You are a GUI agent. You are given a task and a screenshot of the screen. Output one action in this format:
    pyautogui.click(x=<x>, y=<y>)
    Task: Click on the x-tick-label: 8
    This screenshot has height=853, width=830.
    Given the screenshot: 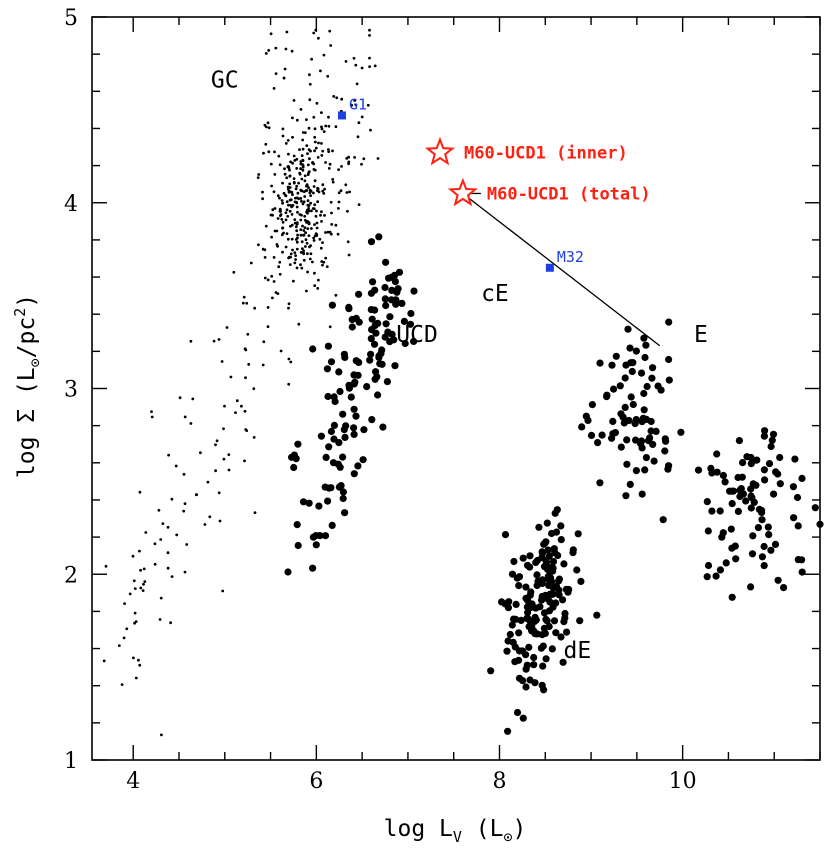 What is the action you would take?
    pyautogui.click(x=499, y=781)
    